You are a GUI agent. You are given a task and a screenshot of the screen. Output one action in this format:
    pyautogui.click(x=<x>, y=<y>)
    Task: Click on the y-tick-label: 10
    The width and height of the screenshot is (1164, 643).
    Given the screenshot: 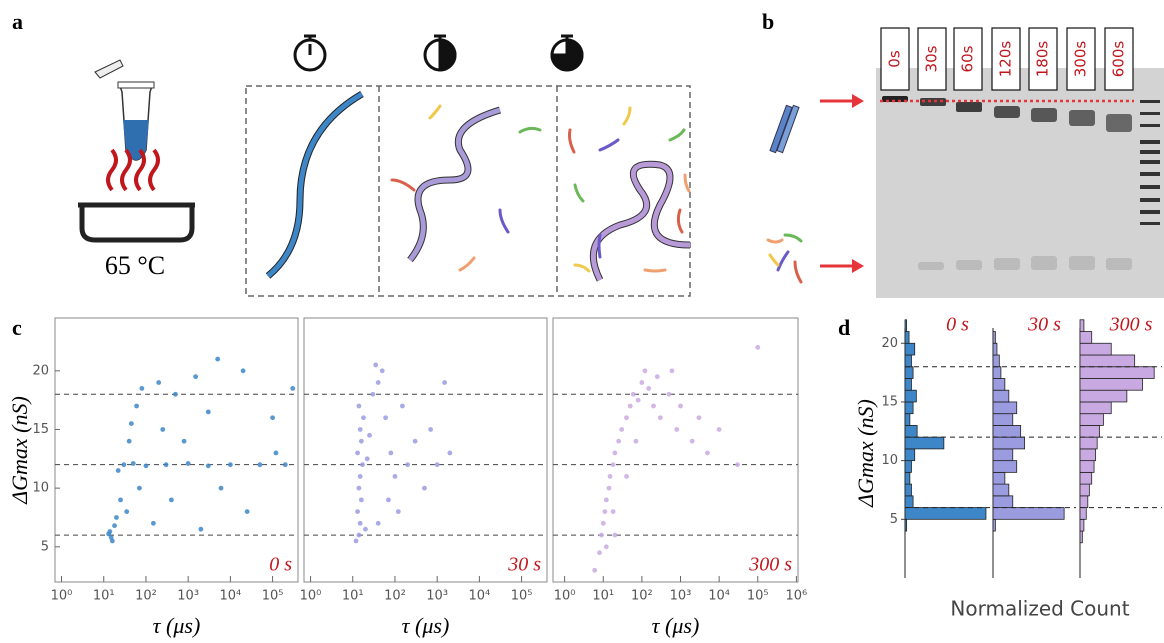 What is the action you would take?
    pyautogui.click(x=40, y=488)
    